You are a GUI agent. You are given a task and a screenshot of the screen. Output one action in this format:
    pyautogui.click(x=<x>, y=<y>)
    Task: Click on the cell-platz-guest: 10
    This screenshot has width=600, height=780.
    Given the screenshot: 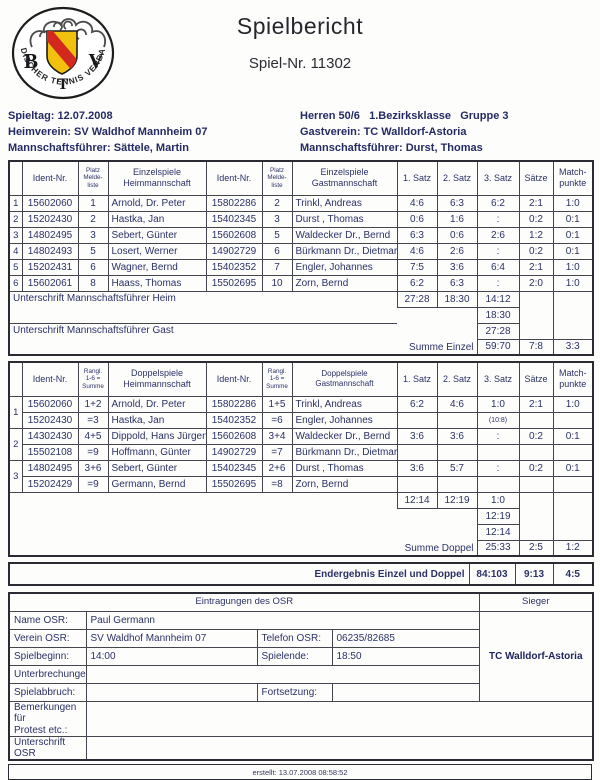 What is the action you would take?
    pyautogui.click(x=277, y=283)
    